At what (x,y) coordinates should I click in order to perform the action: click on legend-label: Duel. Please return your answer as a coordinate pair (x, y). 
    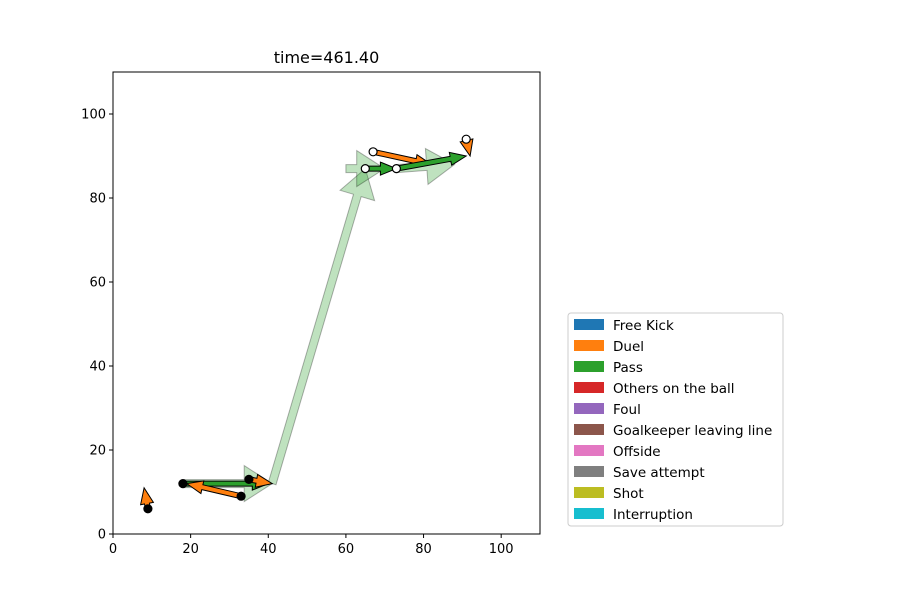
    Looking at the image, I should click on (628, 347).